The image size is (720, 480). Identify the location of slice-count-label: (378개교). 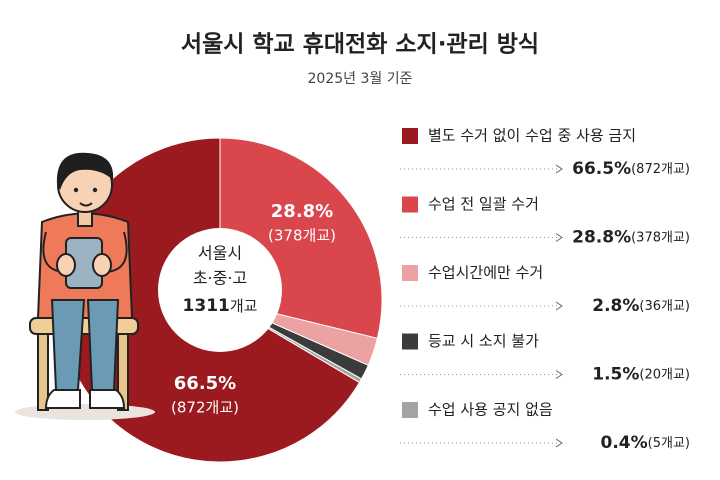
(302, 236).